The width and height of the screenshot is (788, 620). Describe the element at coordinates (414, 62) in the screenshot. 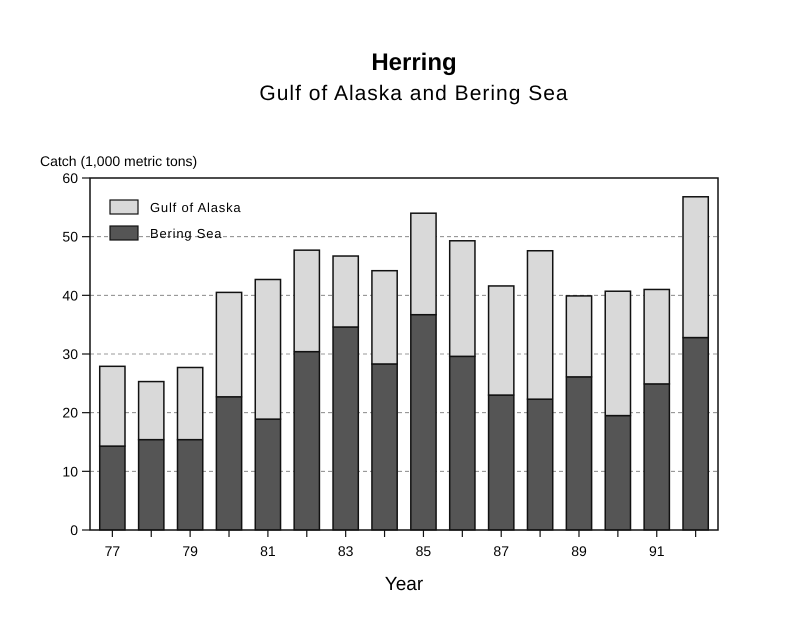

I see `chart-title: Herring` at that location.